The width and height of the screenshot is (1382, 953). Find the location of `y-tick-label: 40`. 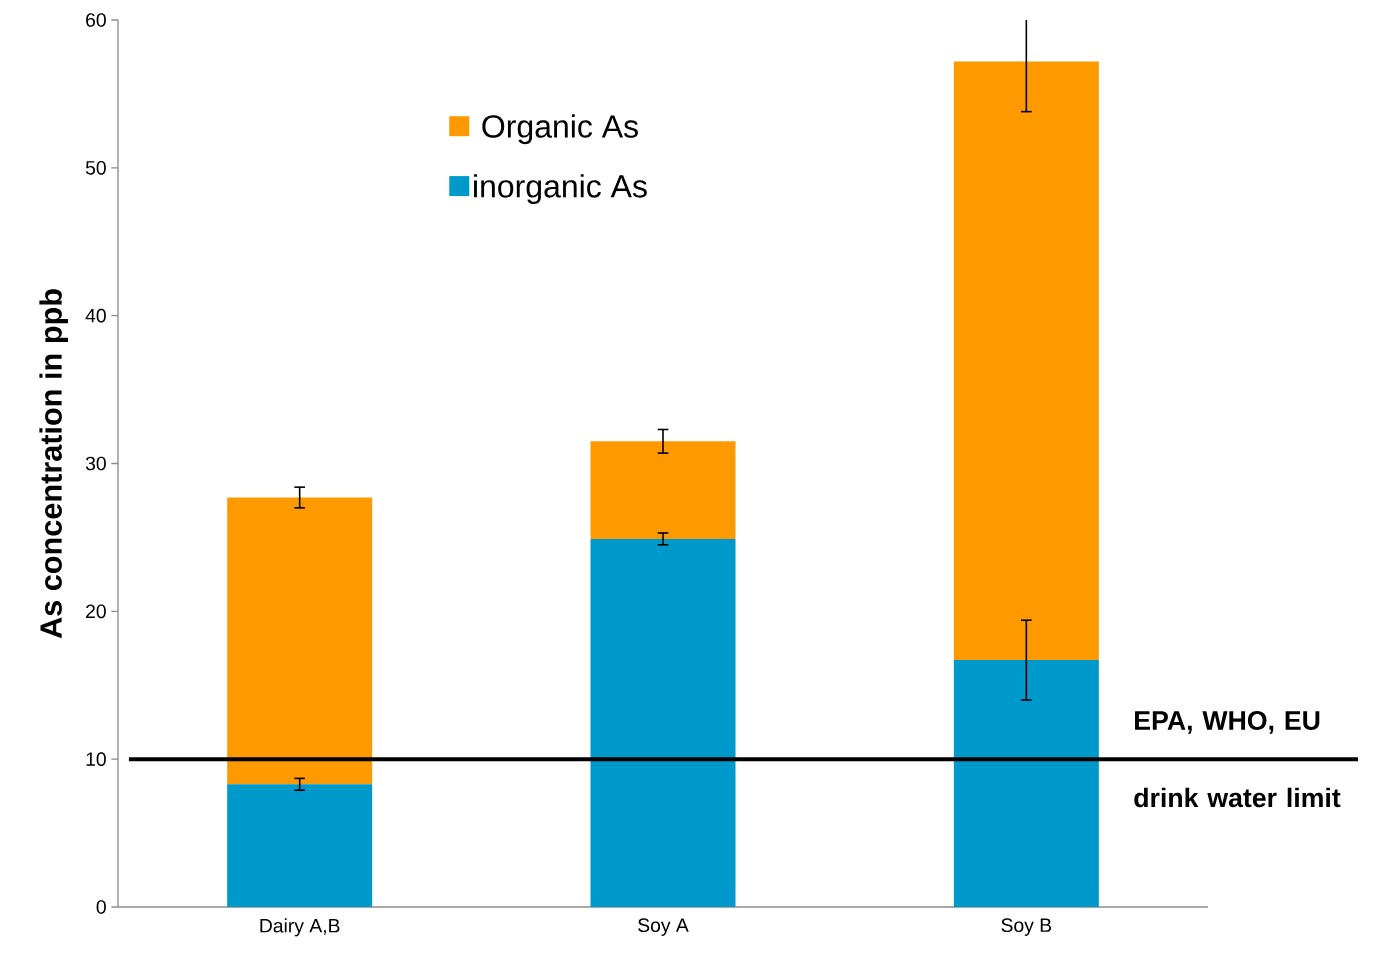

y-tick-label: 40 is located at coordinates (95, 315).